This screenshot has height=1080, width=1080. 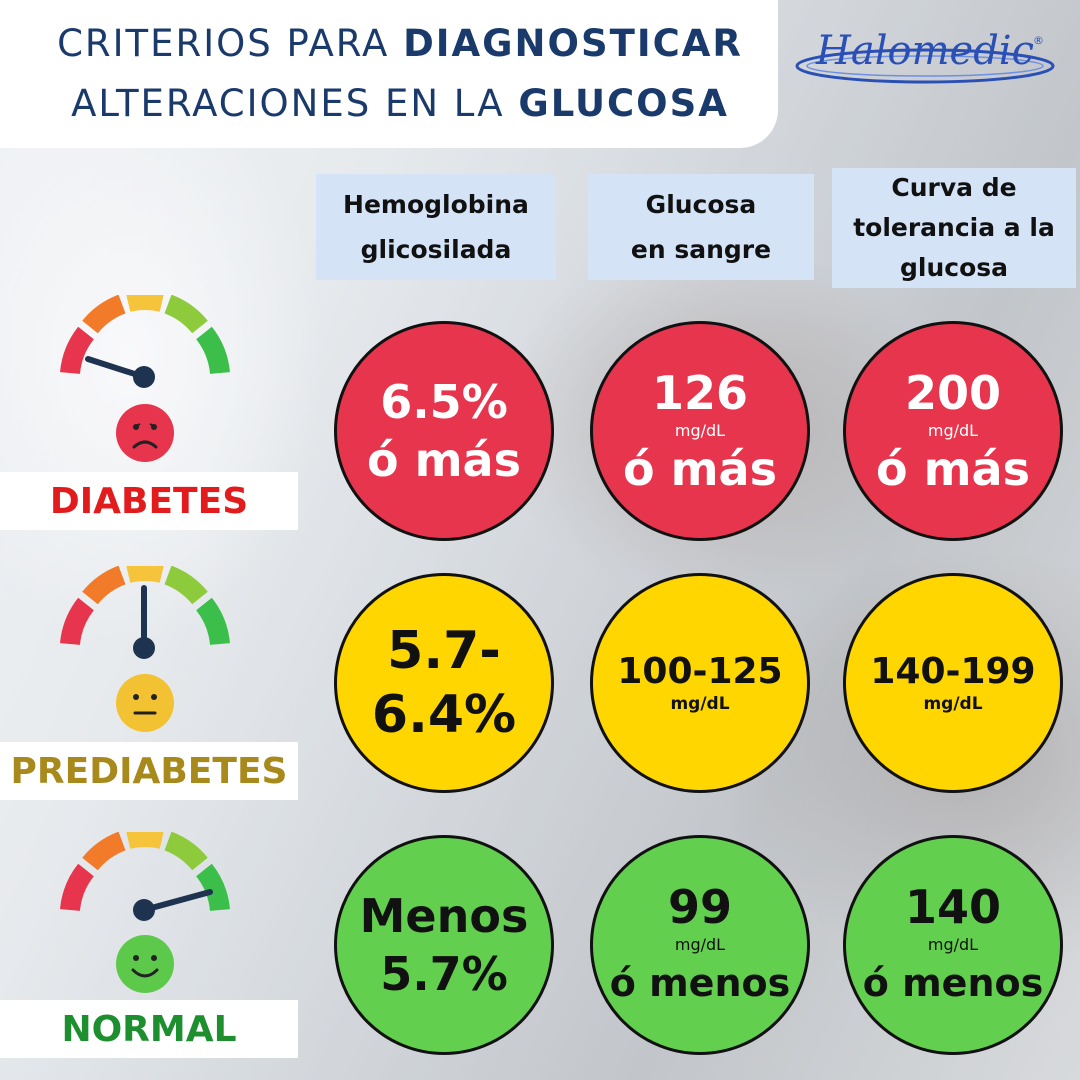 What do you see at coordinates (444, 460) in the screenshot?
I see `diabetes-hba1c-suffix: ó más` at bounding box center [444, 460].